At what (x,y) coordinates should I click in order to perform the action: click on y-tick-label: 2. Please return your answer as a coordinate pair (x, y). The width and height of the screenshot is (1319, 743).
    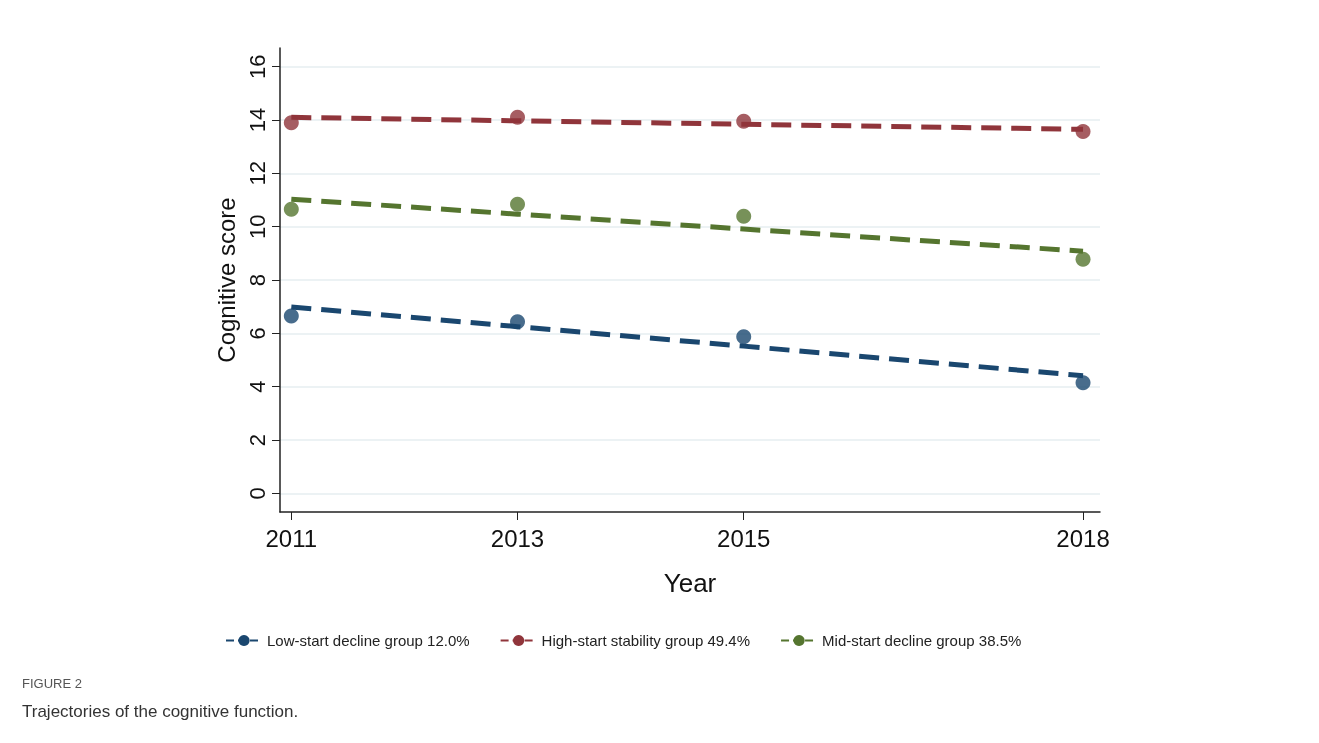
    Looking at the image, I should click on (257, 440).